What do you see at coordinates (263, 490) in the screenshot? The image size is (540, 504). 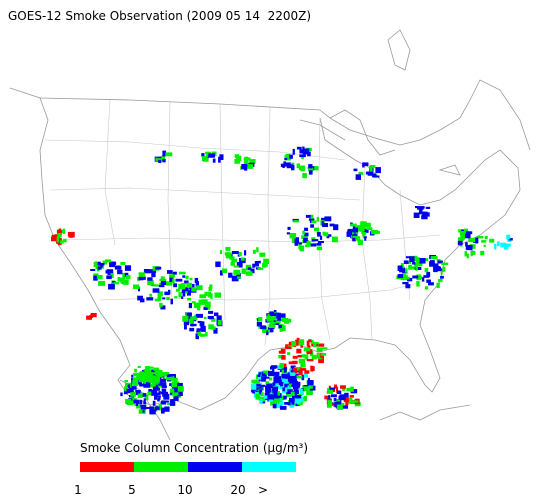 I see `colorbar-tick-label: >` at bounding box center [263, 490].